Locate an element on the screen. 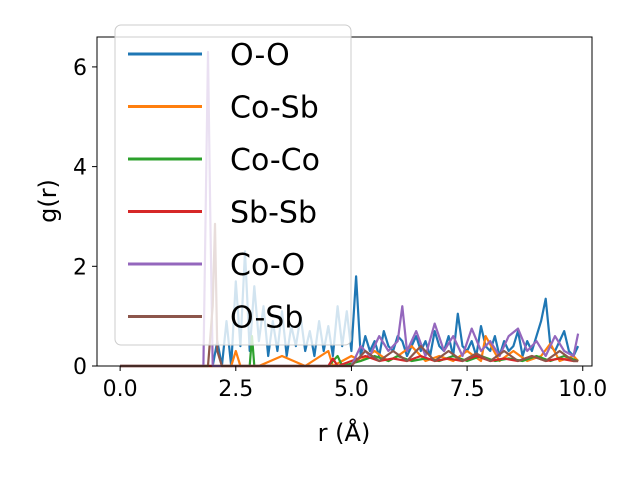  y-axis-label: g(r) is located at coordinates (48, 201).